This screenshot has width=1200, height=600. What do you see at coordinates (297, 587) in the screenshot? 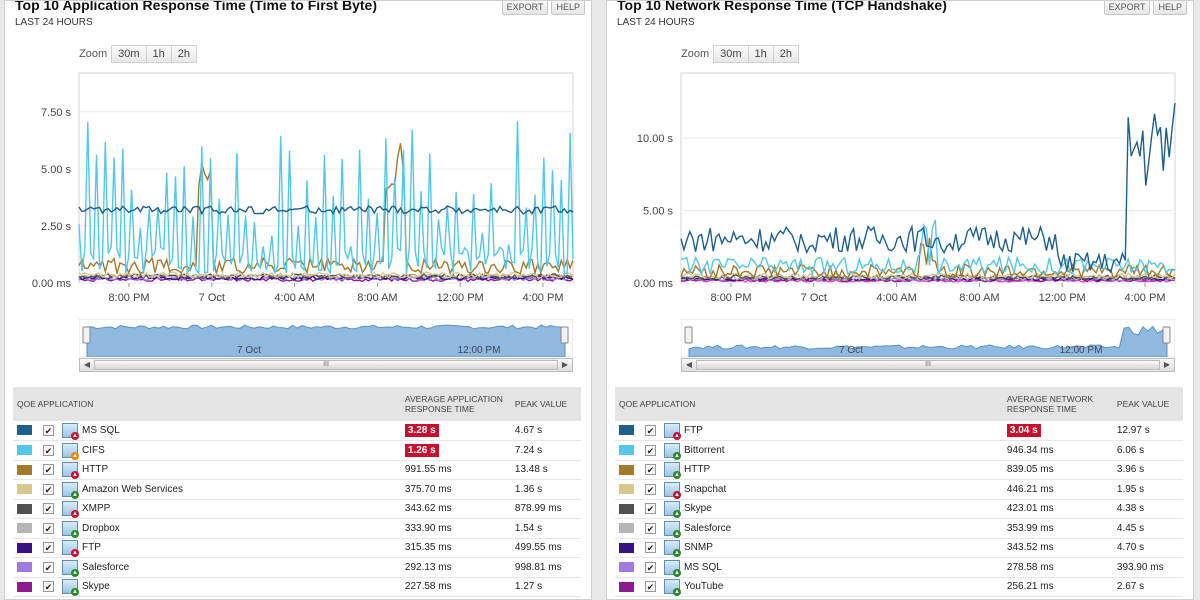
I see `table-row: ✔ ▲ Skype 227.58 ms 1.27 s` at bounding box center [297, 587].